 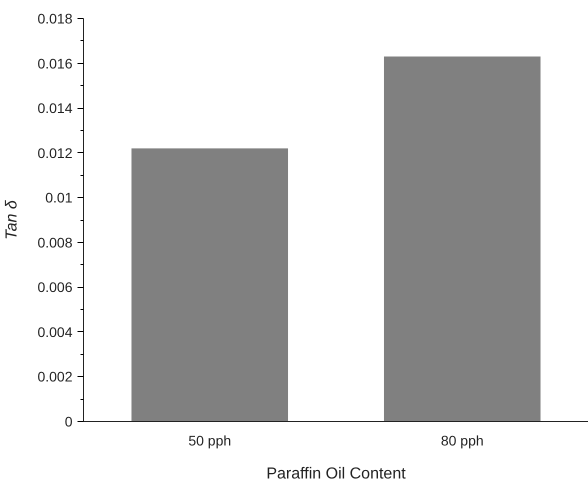 I want to click on y-tick-label: 0.004, so click(x=55, y=332).